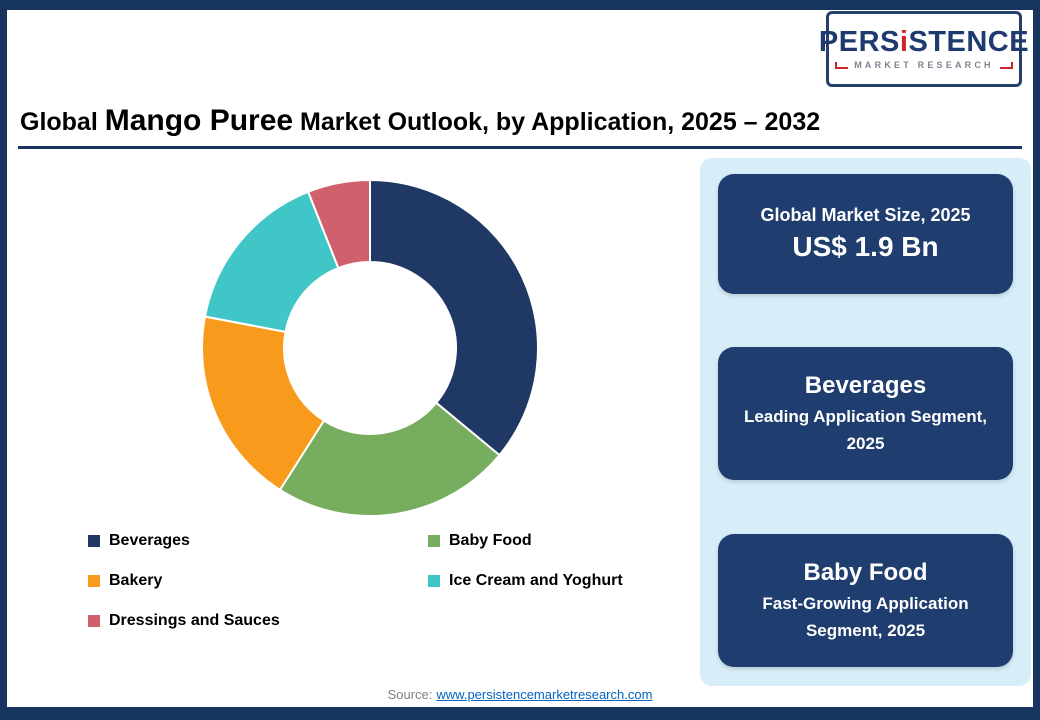 The height and width of the screenshot is (720, 1040). I want to click on legend-swatch-dressings-and-sauces, so click(94, 621).